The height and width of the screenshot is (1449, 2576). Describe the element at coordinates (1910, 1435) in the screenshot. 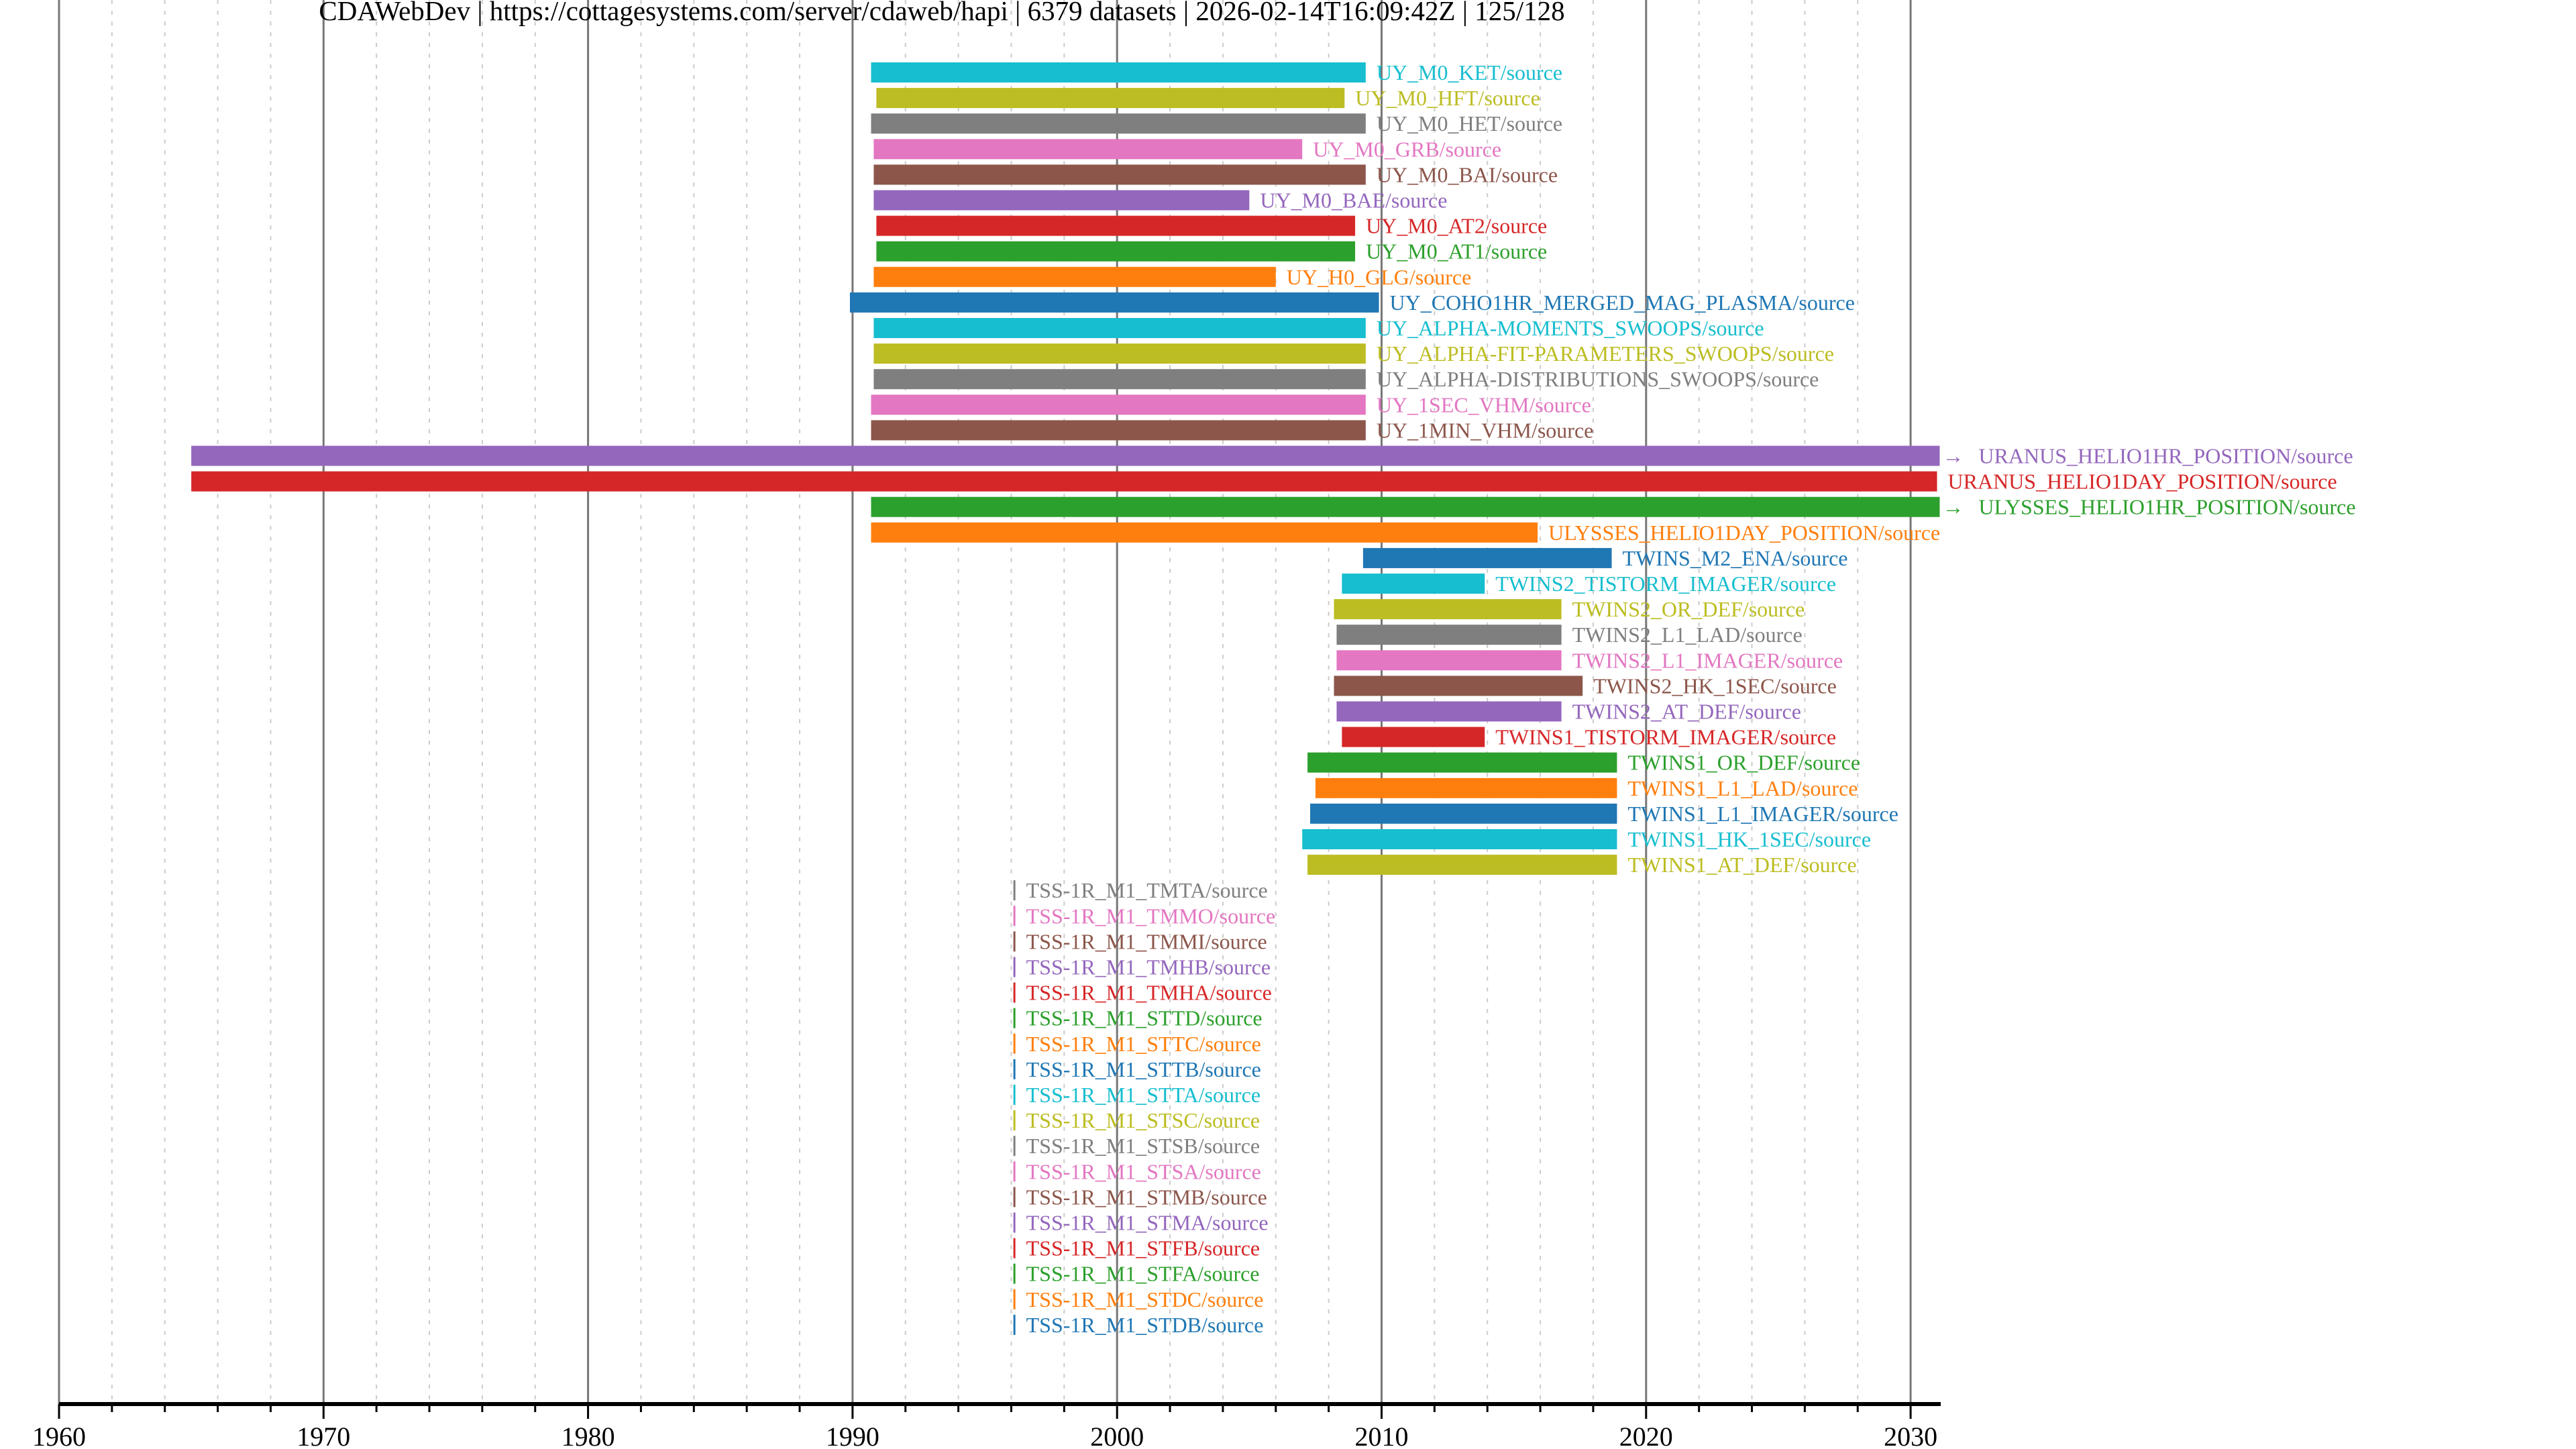

I see `x-tick-label: 2030` at that location.